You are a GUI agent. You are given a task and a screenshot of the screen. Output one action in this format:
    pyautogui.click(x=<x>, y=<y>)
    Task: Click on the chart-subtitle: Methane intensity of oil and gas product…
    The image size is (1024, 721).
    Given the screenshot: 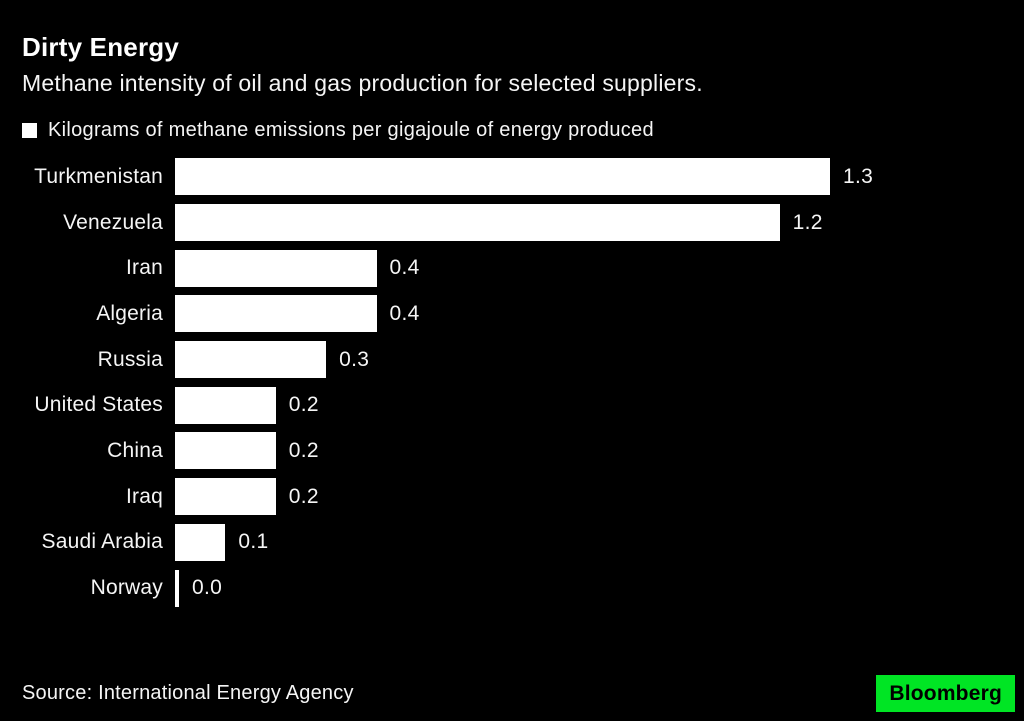 What is the action you would take?
    pyautogui.click(x=362, y=83)
    